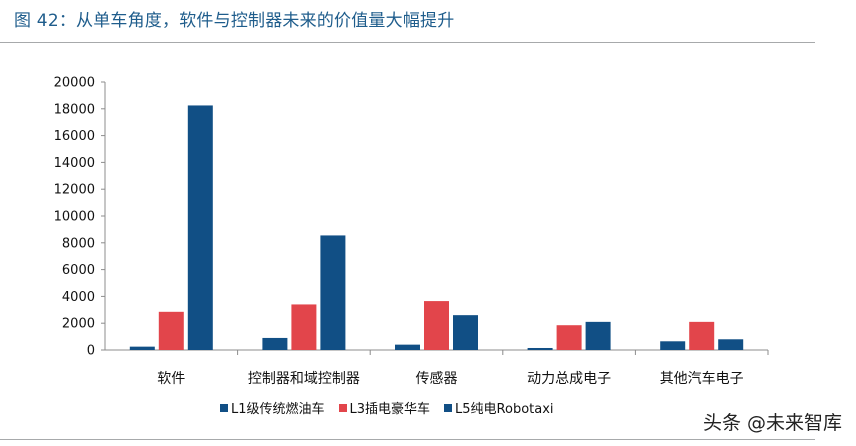 Image resolution: width=856 pixels, height=446 pixels. I want to click on top-rule, so click(407, 42).